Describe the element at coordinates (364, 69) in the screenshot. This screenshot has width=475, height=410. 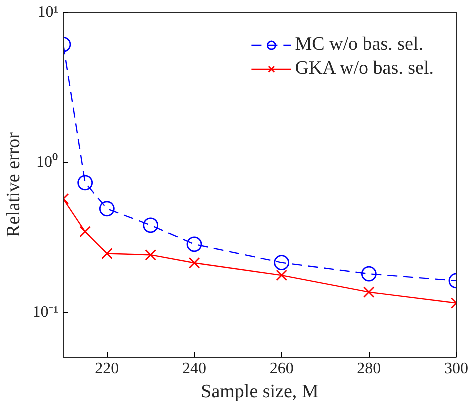
I see `legend-label: GKA w/o bas. sel.` at that location.